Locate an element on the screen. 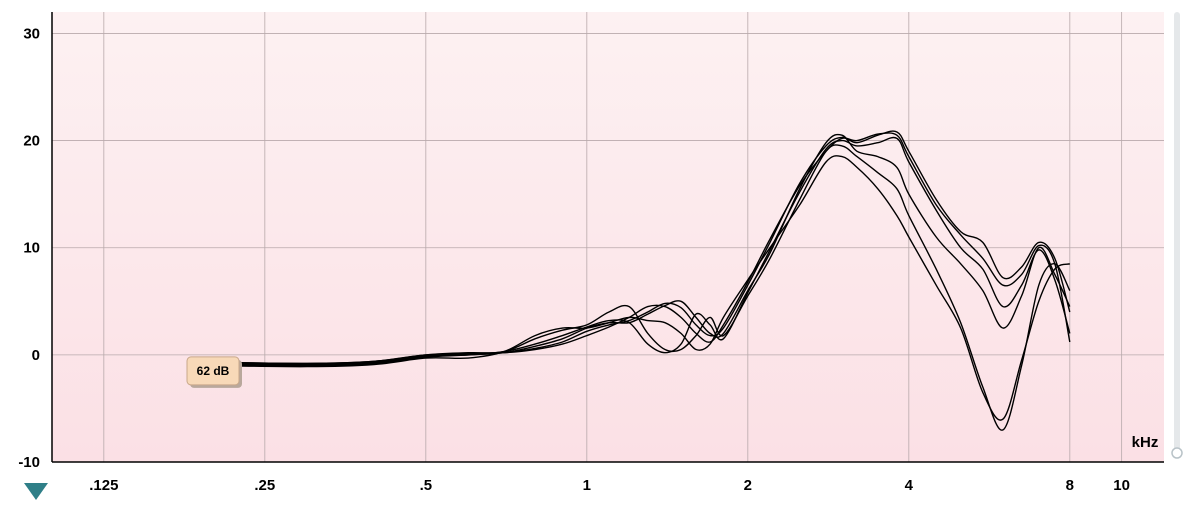 Image resolution: width=1183 pixels, height=507 pixels. vertical-scrollbar is located at coordinates (1177, 235).